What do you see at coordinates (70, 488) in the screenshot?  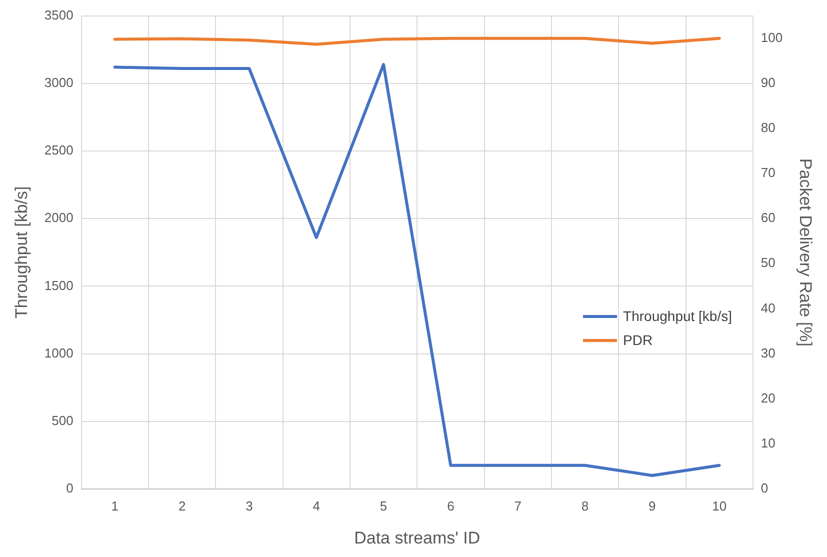 I see `y-tick-label: 0` at bounding box center [70, 488].